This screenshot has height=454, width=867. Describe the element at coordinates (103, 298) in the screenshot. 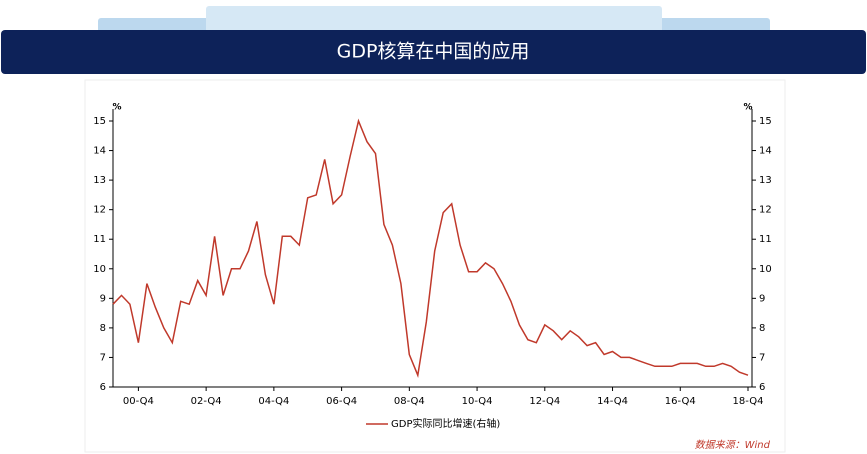

I see `y-tick-label: 9` at that location.